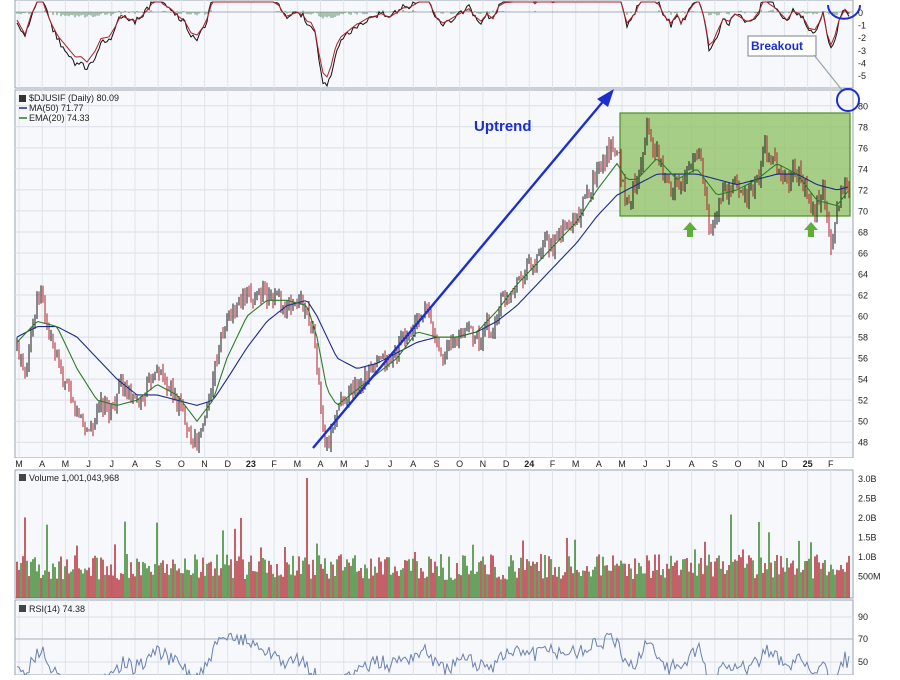  What do you see at coordinates (56, 108) in the screenshot?
I see `ma-legend-label: MA(50) 71.77` at bounding box center [56, 108].